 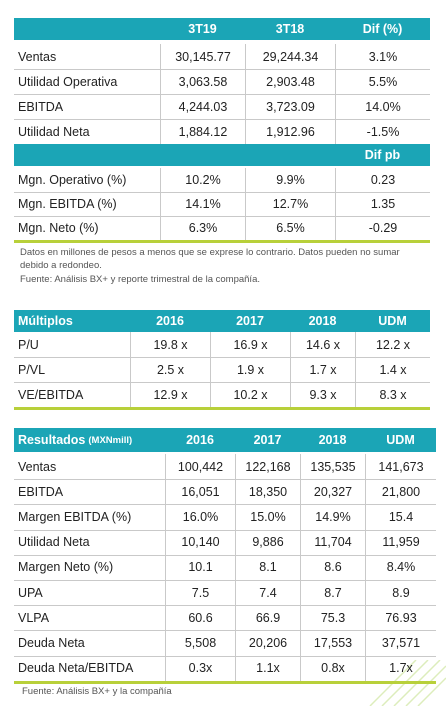 What do you see at coordinates (290, 204) in the screenshot?
I see `cell: 12.7%` at bounding box center [290, 204].